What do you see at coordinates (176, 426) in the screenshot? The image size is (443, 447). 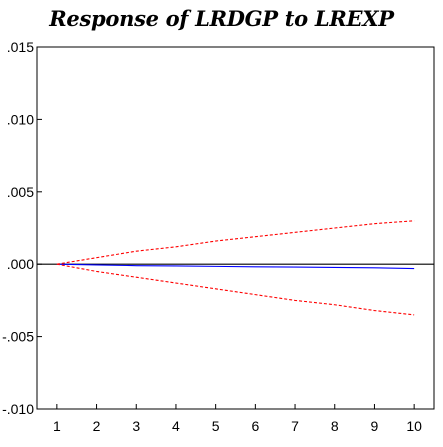 I see `x-tick-label: 4` at bounding box center [176, 426].